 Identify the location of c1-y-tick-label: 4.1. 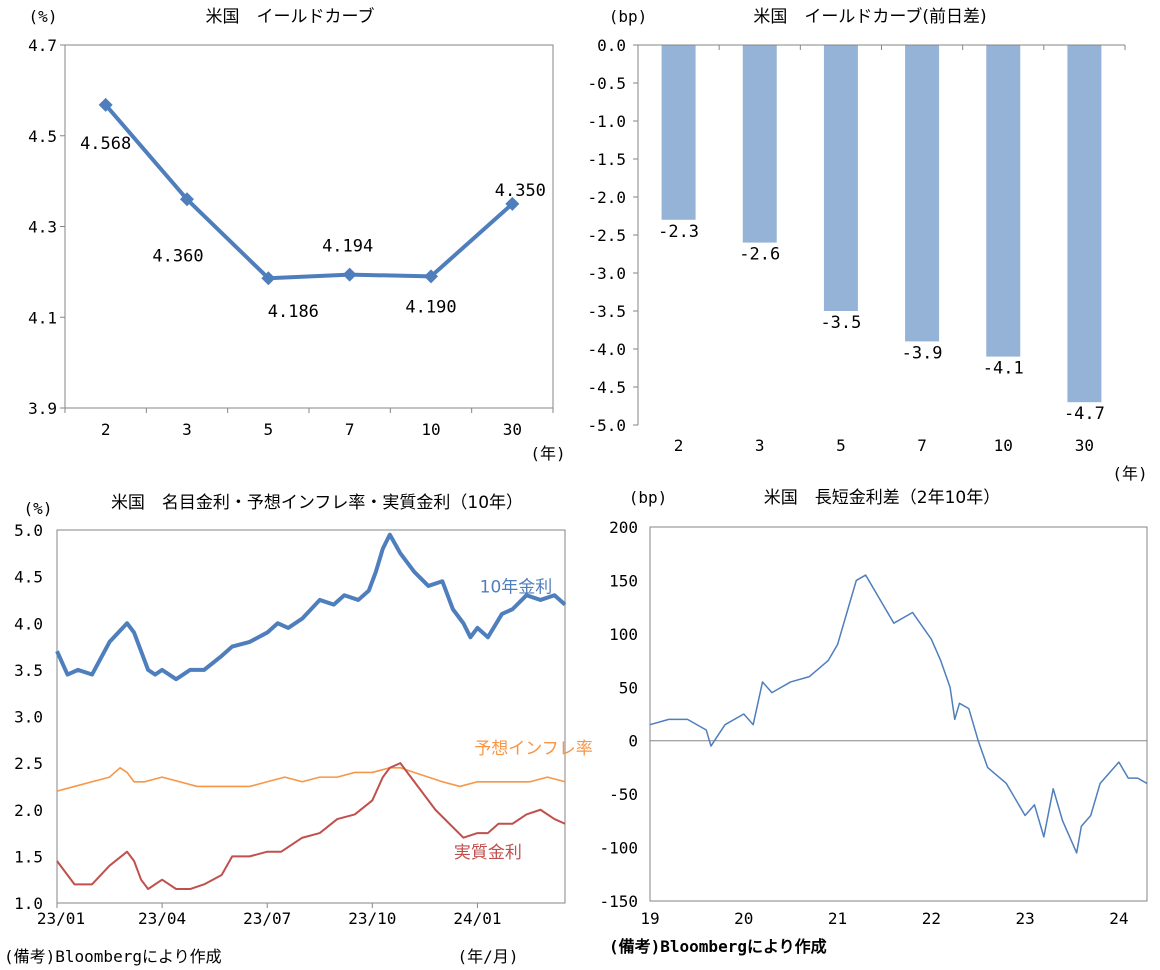
(42, 317).